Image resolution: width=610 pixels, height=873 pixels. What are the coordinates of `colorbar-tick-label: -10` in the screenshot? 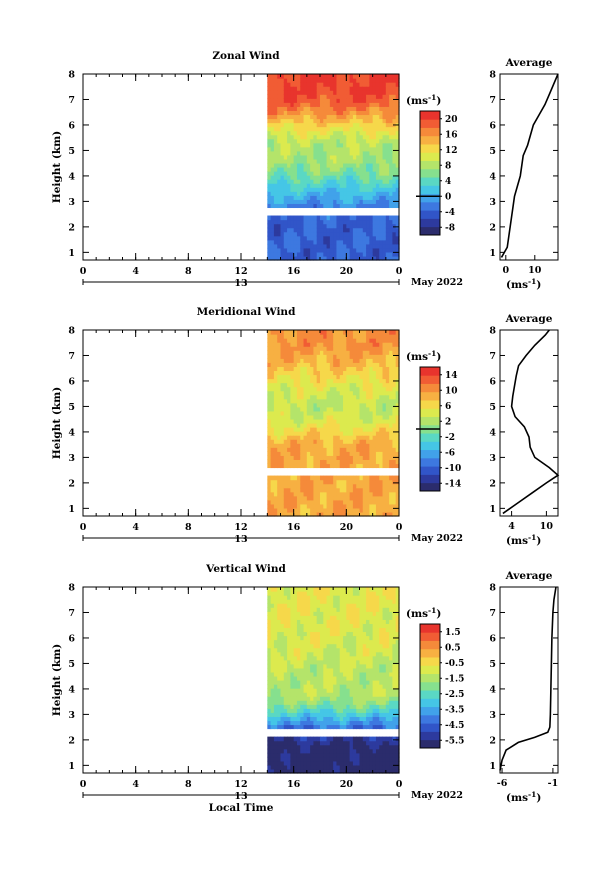 It's located at (453, 469).